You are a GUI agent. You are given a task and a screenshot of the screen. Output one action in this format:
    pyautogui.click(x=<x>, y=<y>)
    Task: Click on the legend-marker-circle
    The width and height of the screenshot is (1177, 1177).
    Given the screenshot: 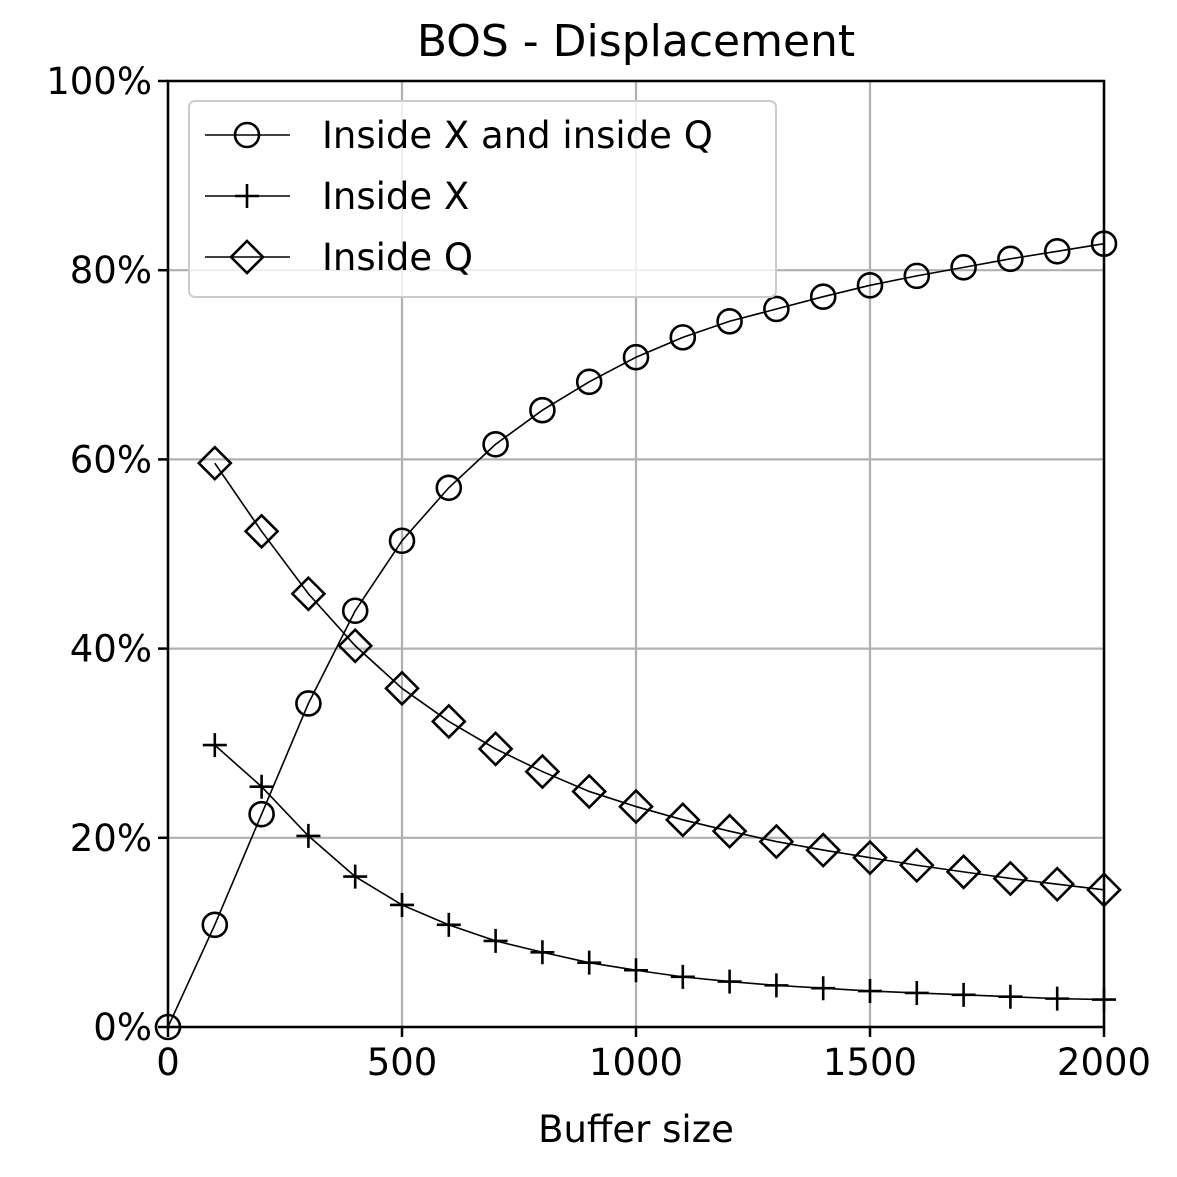 What is the action you would take?
    pyautogui.click(x=247, y=135)
    